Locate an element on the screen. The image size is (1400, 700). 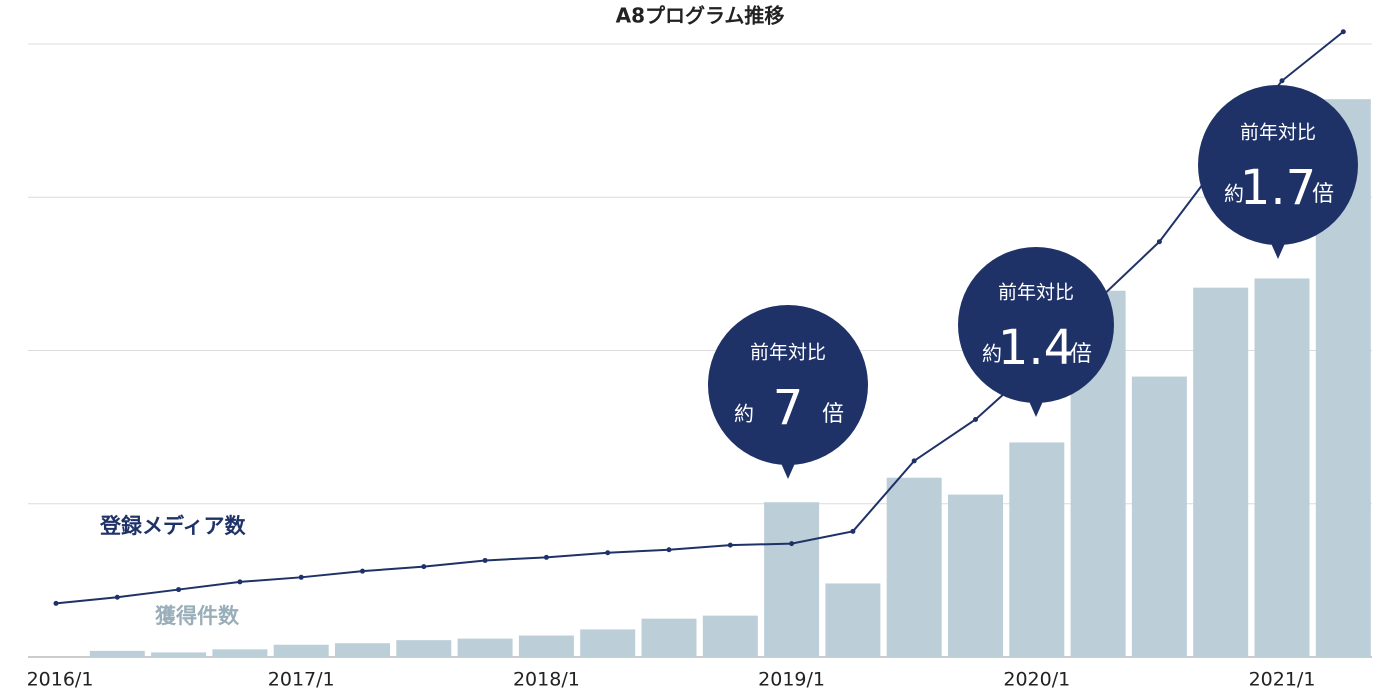
x-tick-label: 2017/1 is located at coordinates (301, 680).